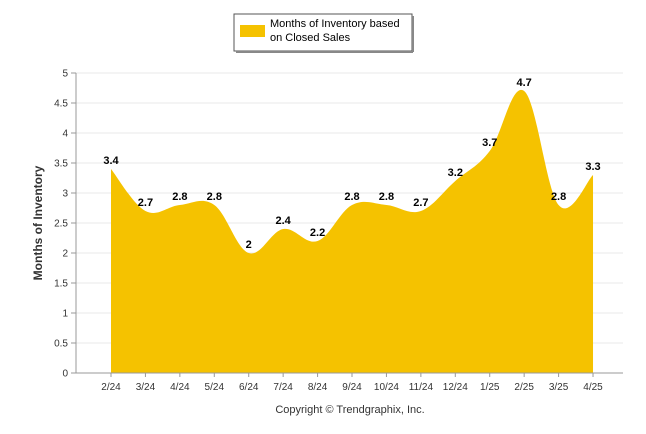 The width and height of the screenshot is (646, 434). I want to click on y-tick-label: 3, so click(65, 194).